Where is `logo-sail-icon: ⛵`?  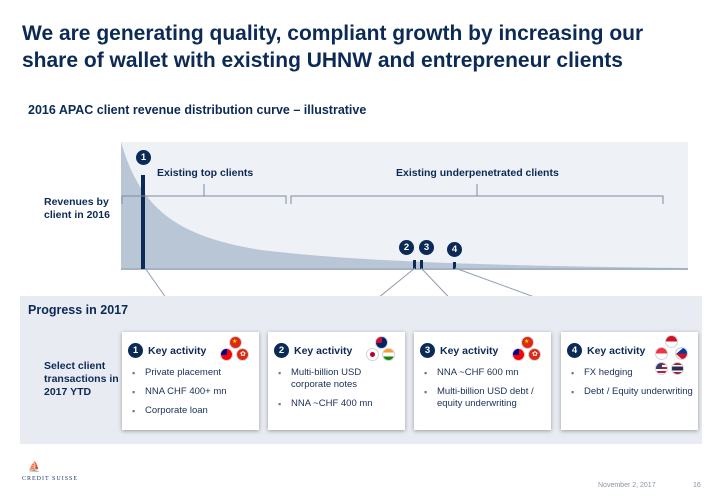
logo-sail-icon: ⛵ is located at coordinates (34, 467).